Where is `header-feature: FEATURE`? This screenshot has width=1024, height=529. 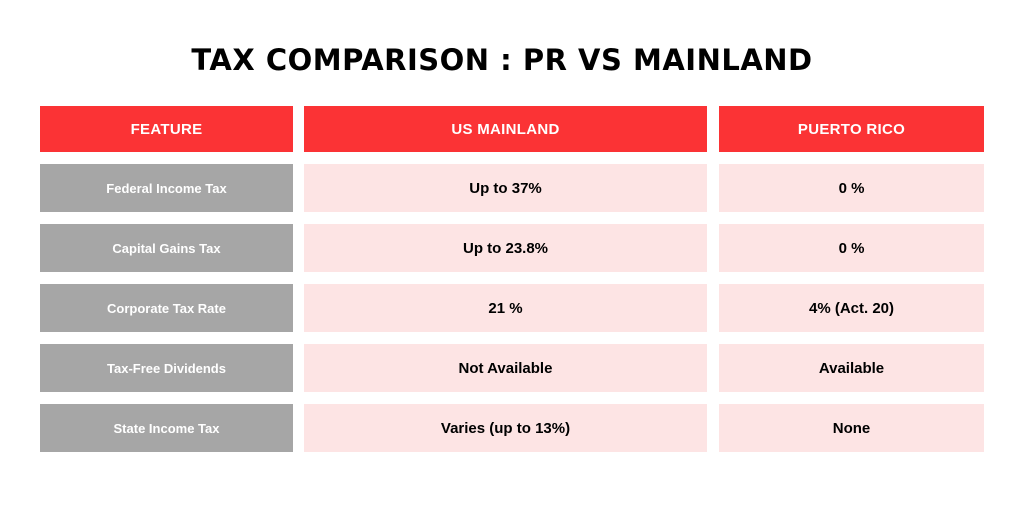
header-feature: FEATURE is located at coordinates (166, 129).